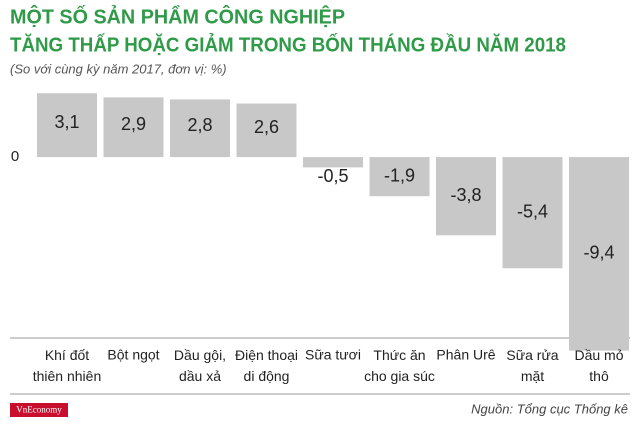 The height and width of the screenshot is (426, 640). I want to click on value-label: 2,9, so click(133, 124).